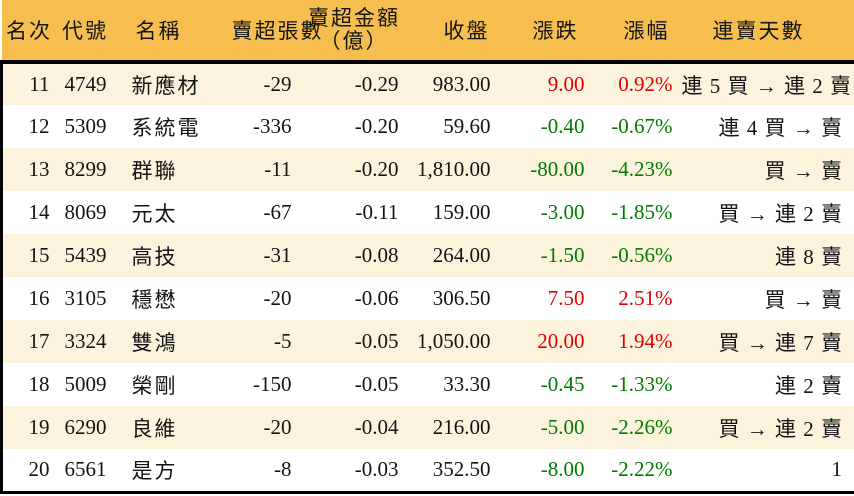 Image resolution: width=854 pixels, height=496 pixels. Describe the element at coordinates (637, 384) in the screenshot. I see `cell-change-pct: -1.33%` at that location.